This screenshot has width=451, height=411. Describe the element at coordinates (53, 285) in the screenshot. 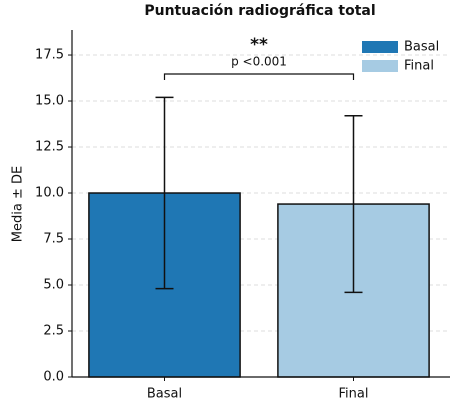

I see `y-tick-label: 5.0` at that location.